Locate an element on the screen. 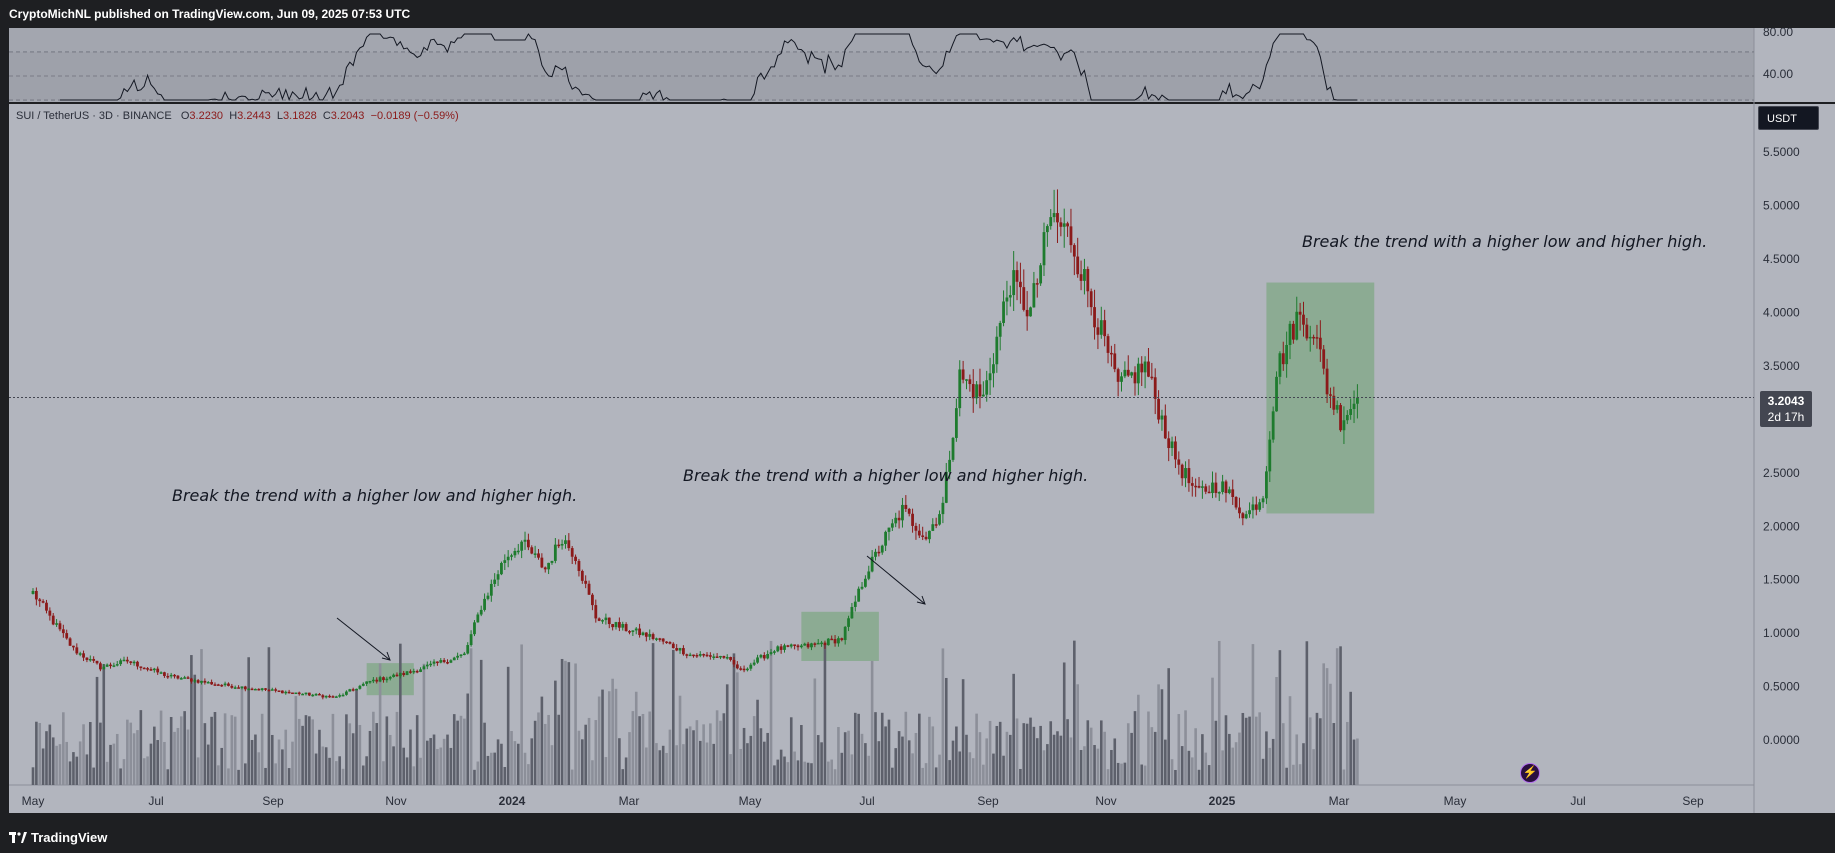  currency-selector: USDT is located at coordinates (1788, 118).